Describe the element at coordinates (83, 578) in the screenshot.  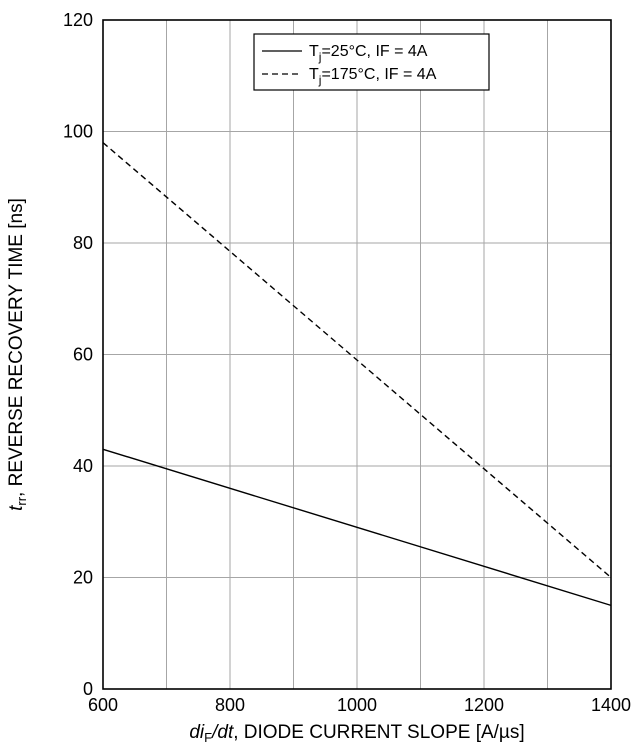
I see `y-tick-label: 20` at that location.